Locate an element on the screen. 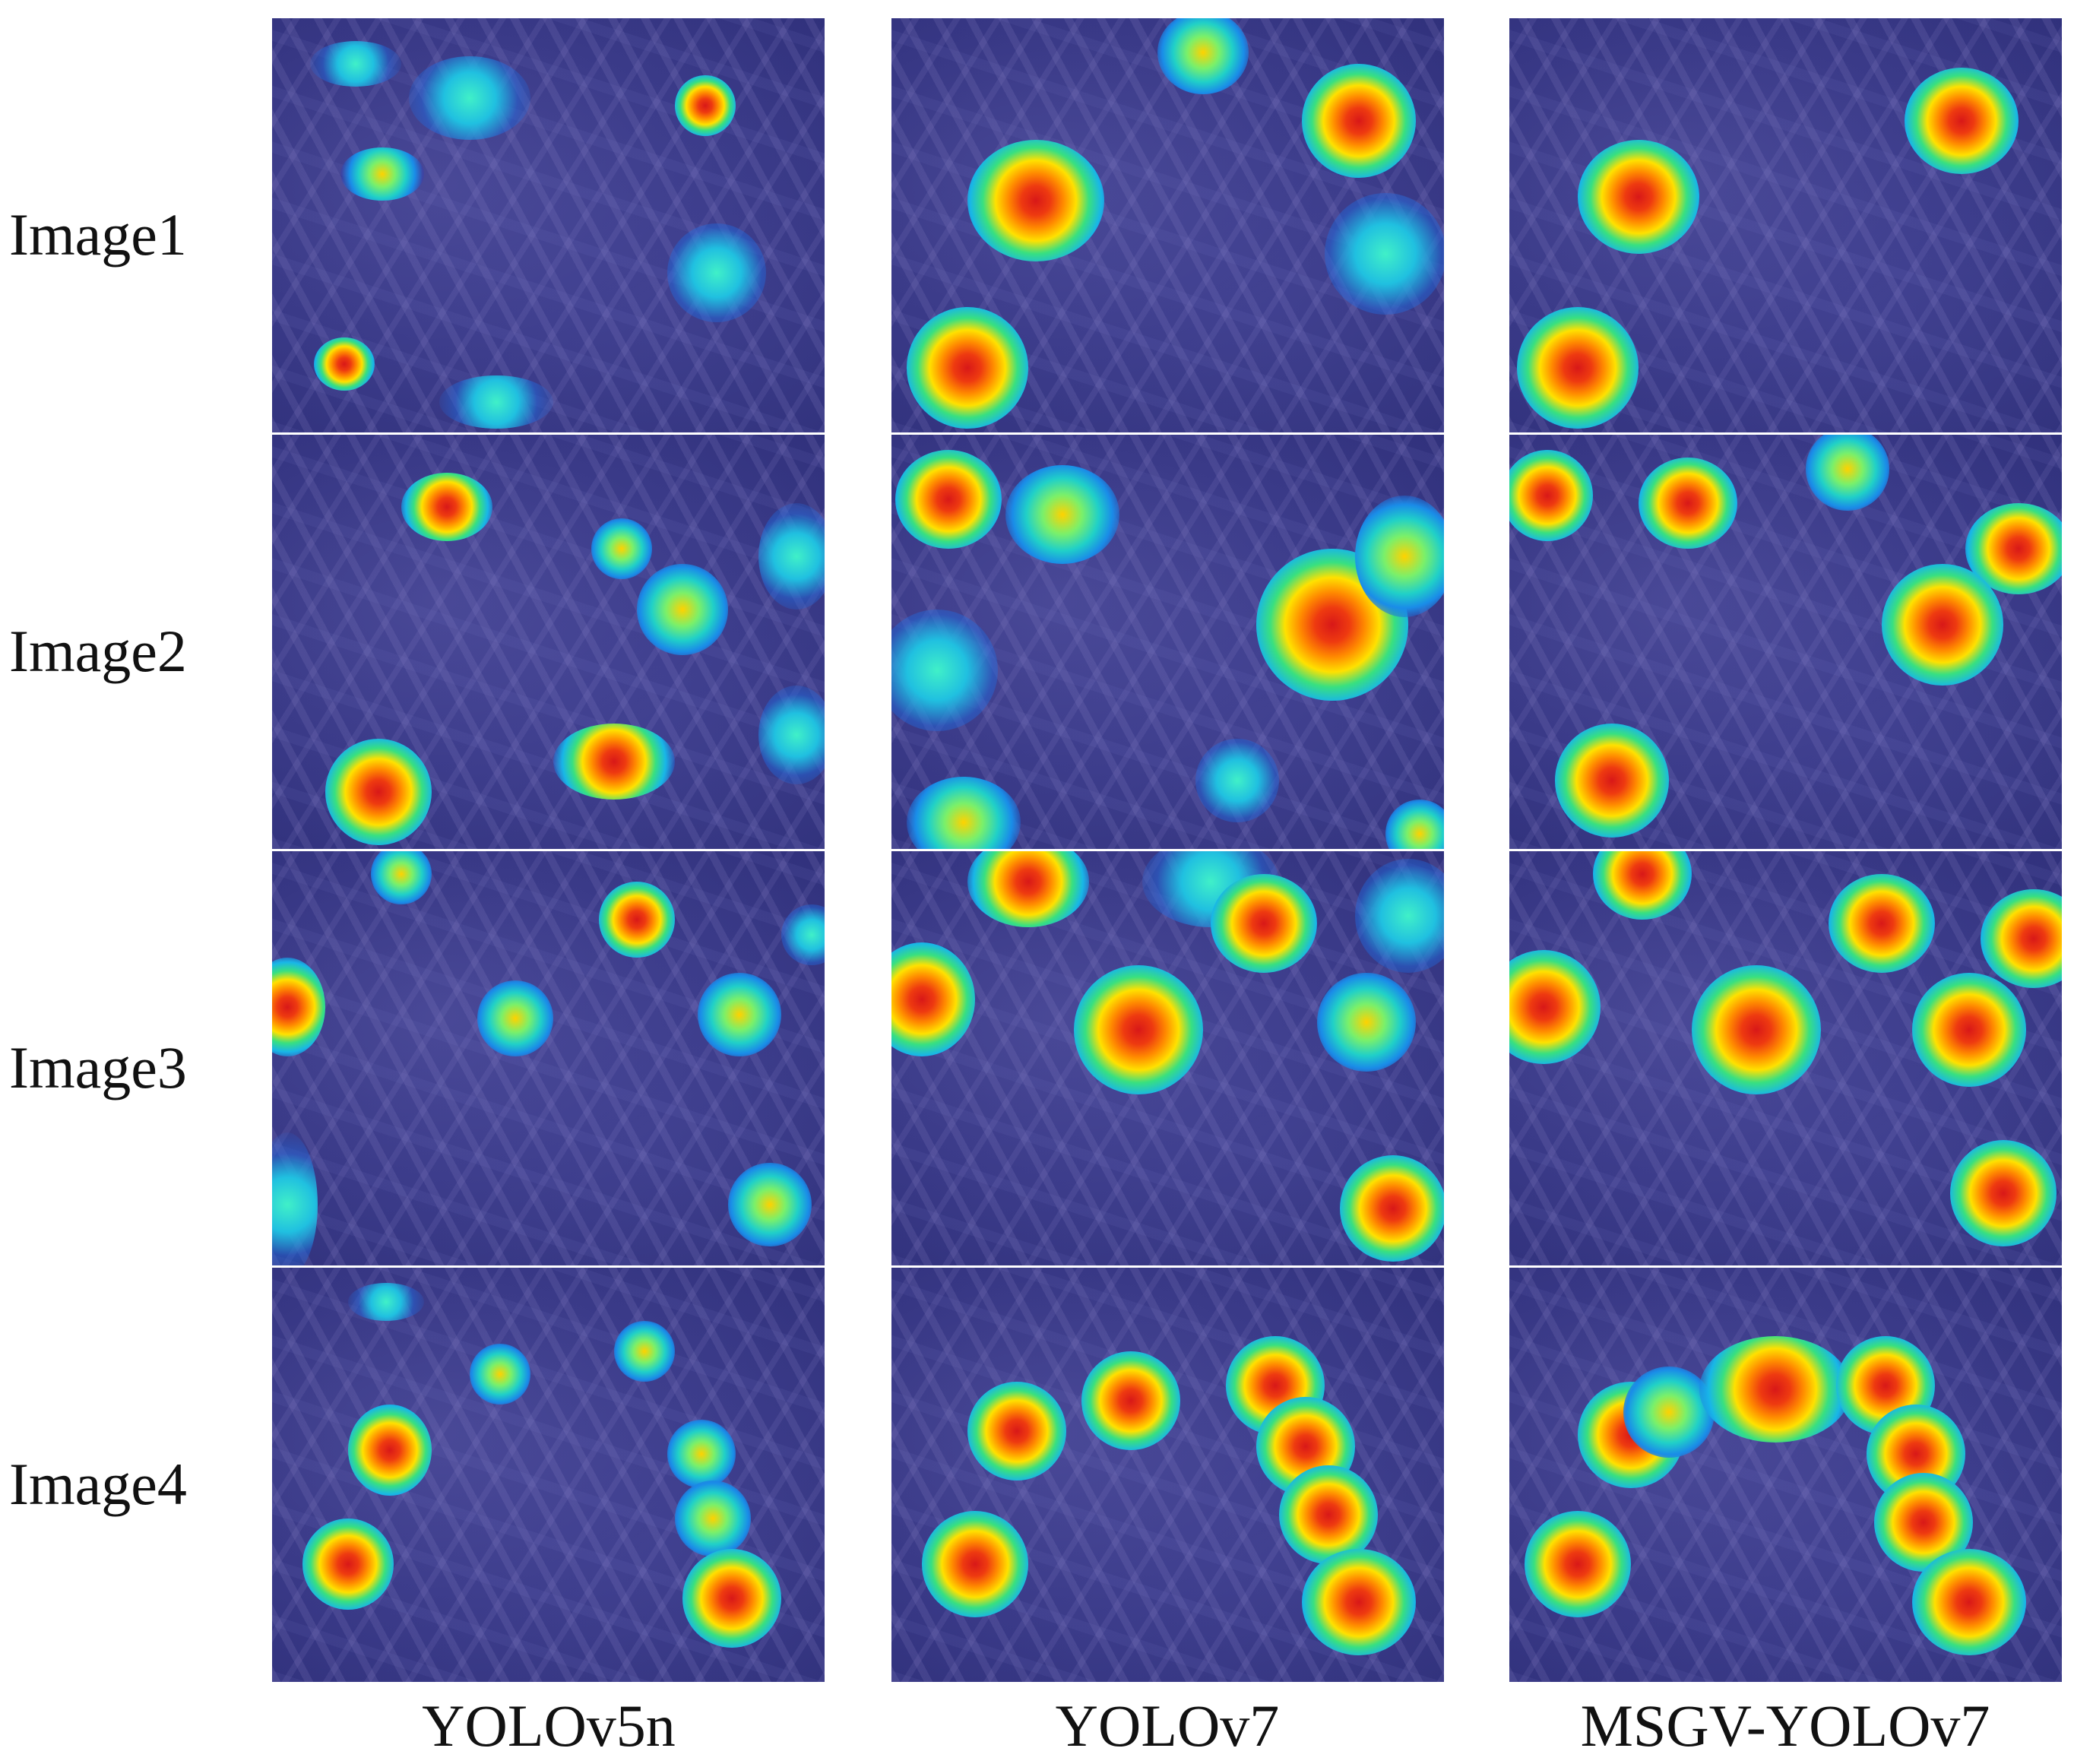  heatmap-image2-yolov7 is located at coordinates (1167, 642).